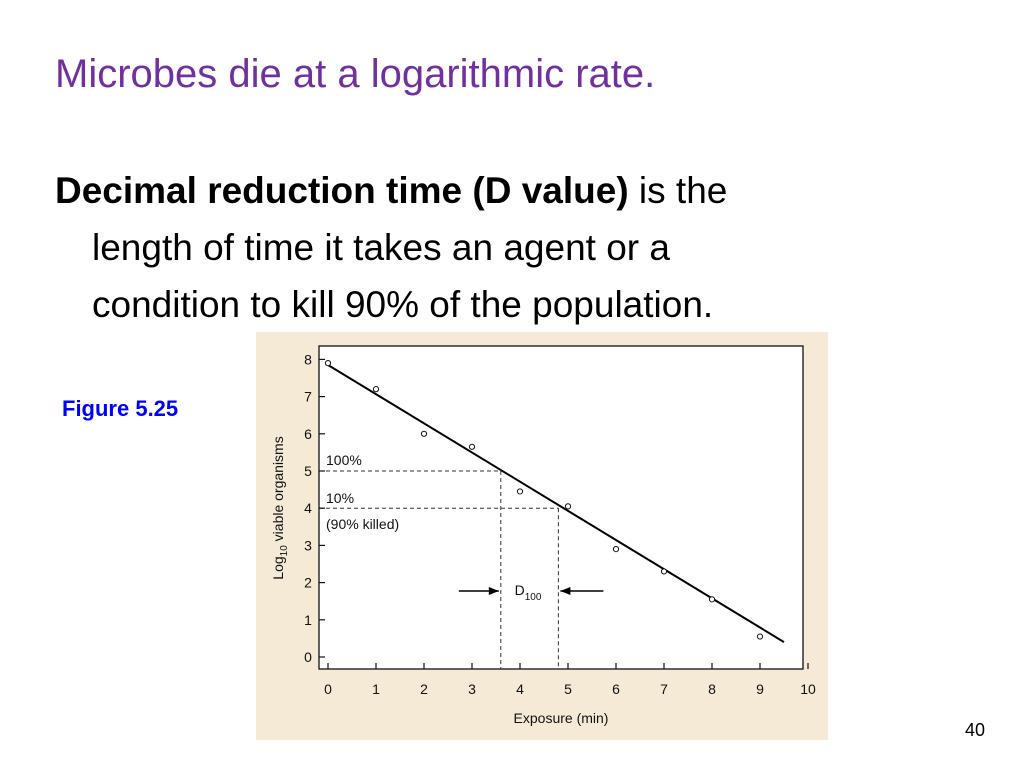 This screenshot has height=768, width=1024. I want to click on x-tick-label: 1, so click(376, 689).